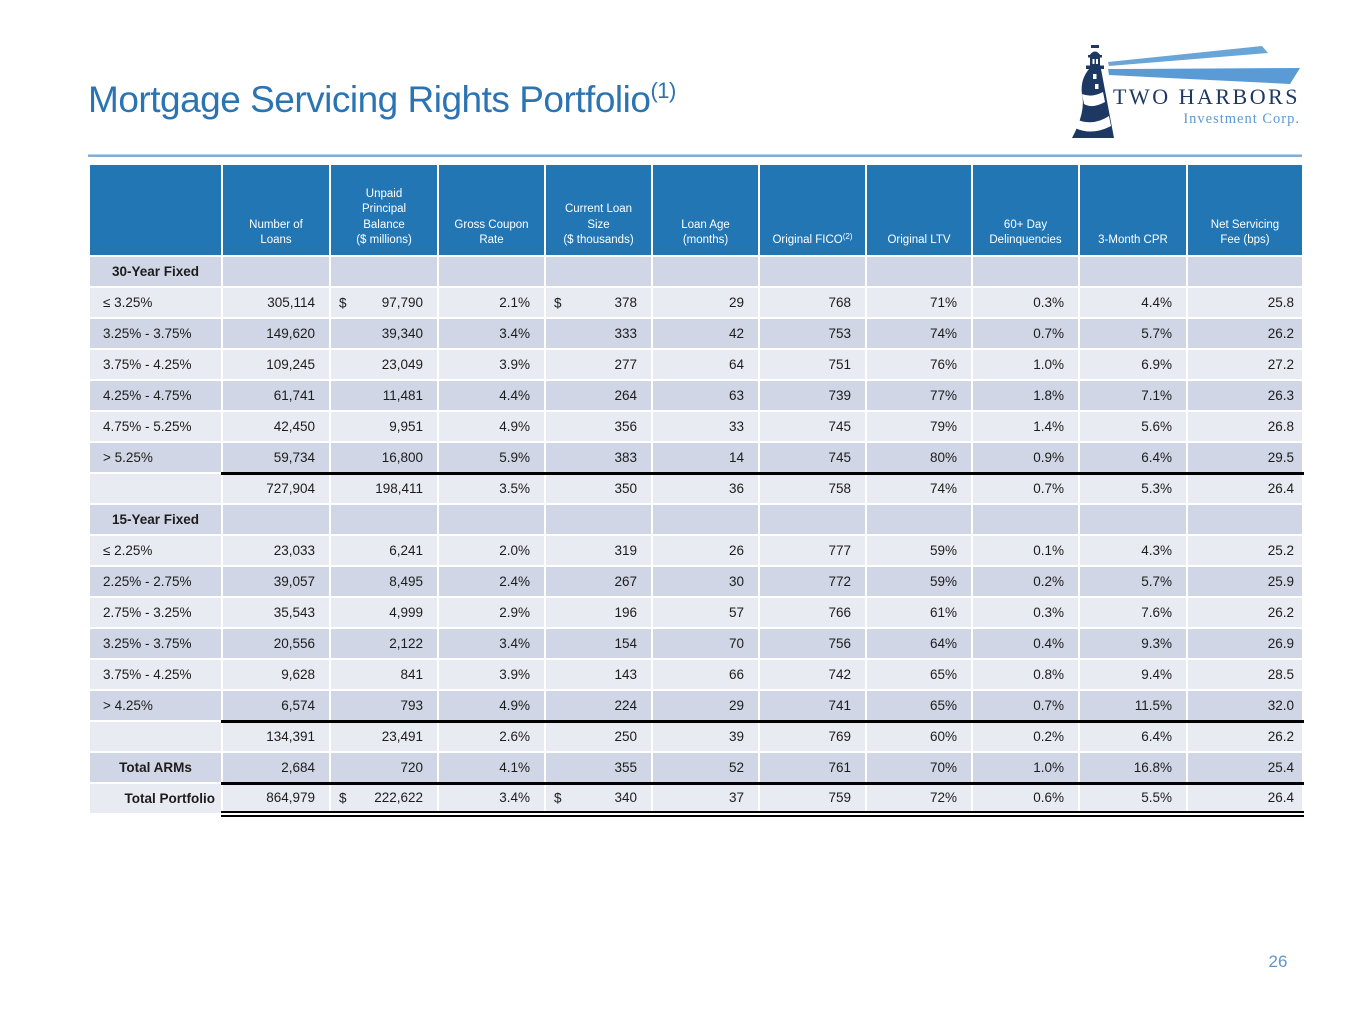 The image size is (1365, 1024). Describe the element at coordinates (384, 799) in the screenshot. I see `table-cell: $222,622` at that location.